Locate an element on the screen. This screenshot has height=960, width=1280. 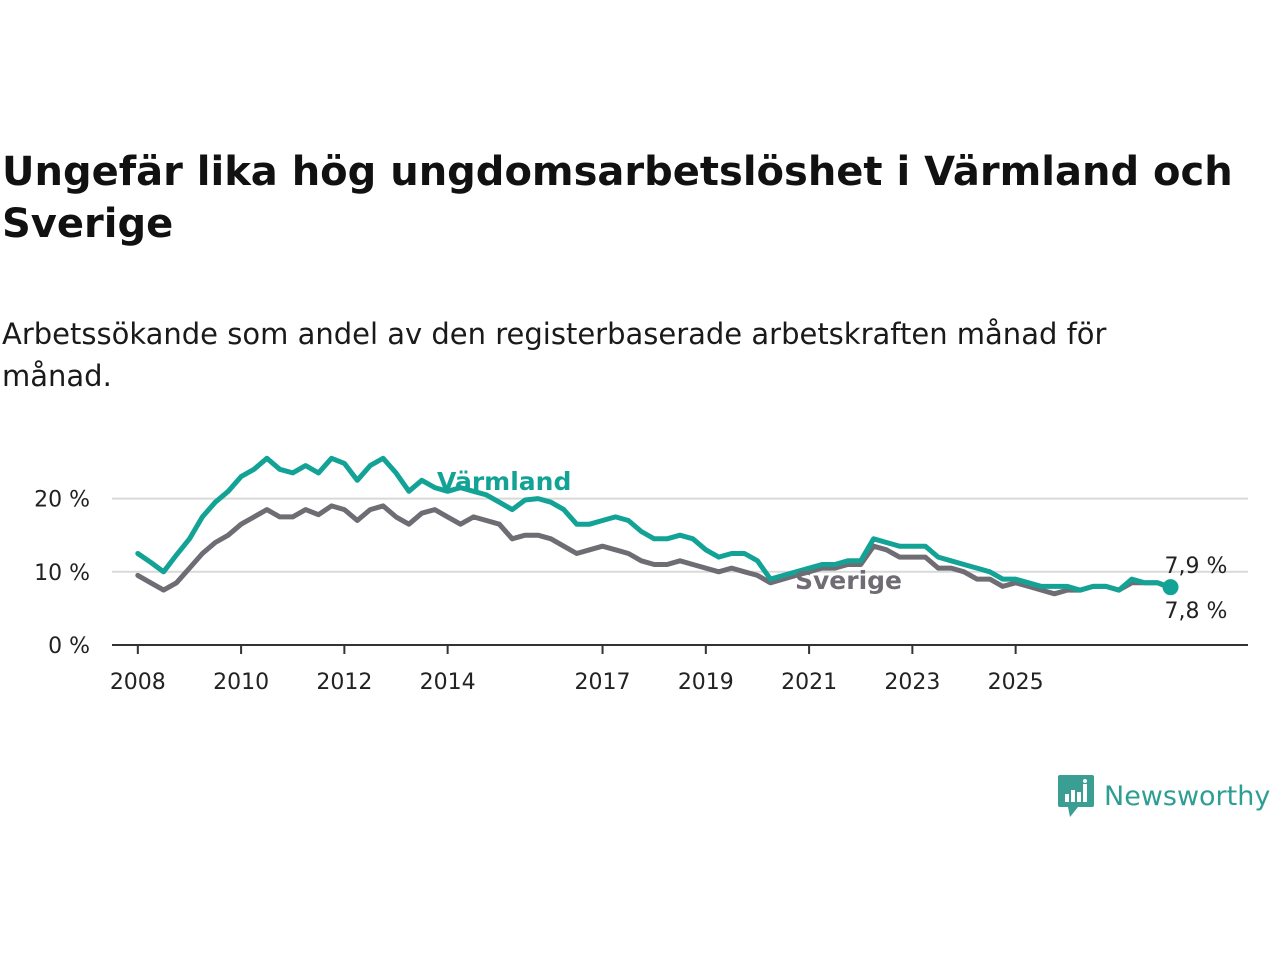
y-tick-label-0: 0 % is located at coordinates (69, 646).